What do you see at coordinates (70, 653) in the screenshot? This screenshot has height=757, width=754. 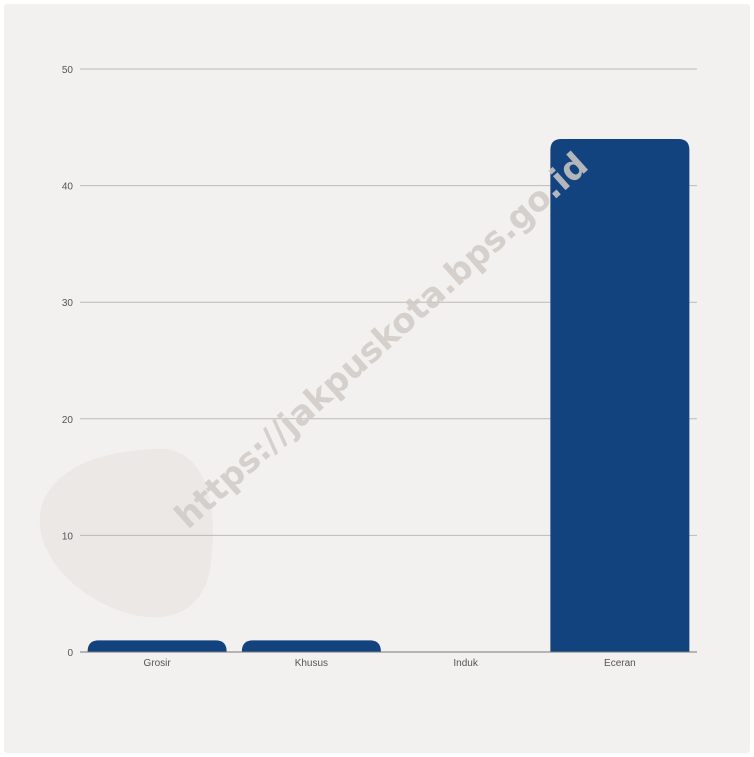 I see `y-tick-label: 0` at bounding box center [70, 653].